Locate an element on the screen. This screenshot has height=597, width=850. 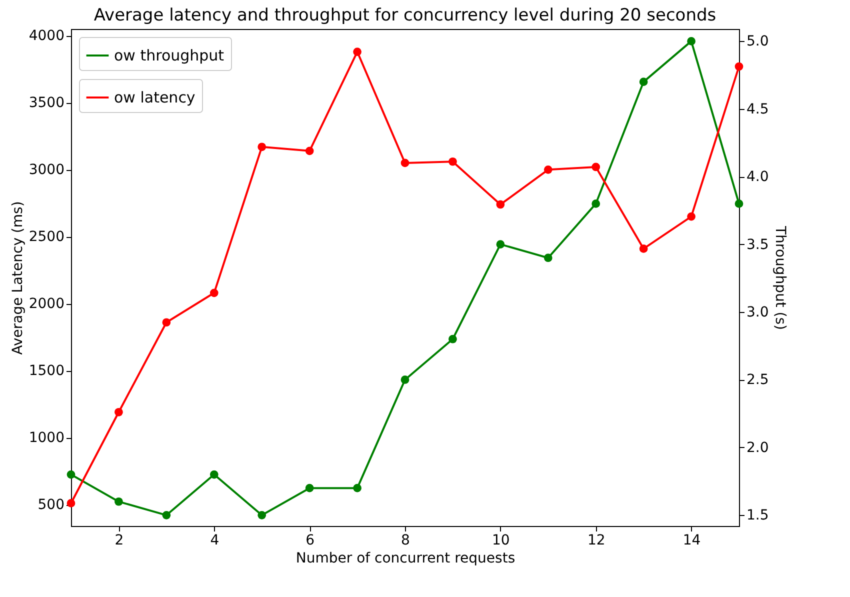
y-axis-title: Average Latency (ms) is located at coordinates (18, 278).